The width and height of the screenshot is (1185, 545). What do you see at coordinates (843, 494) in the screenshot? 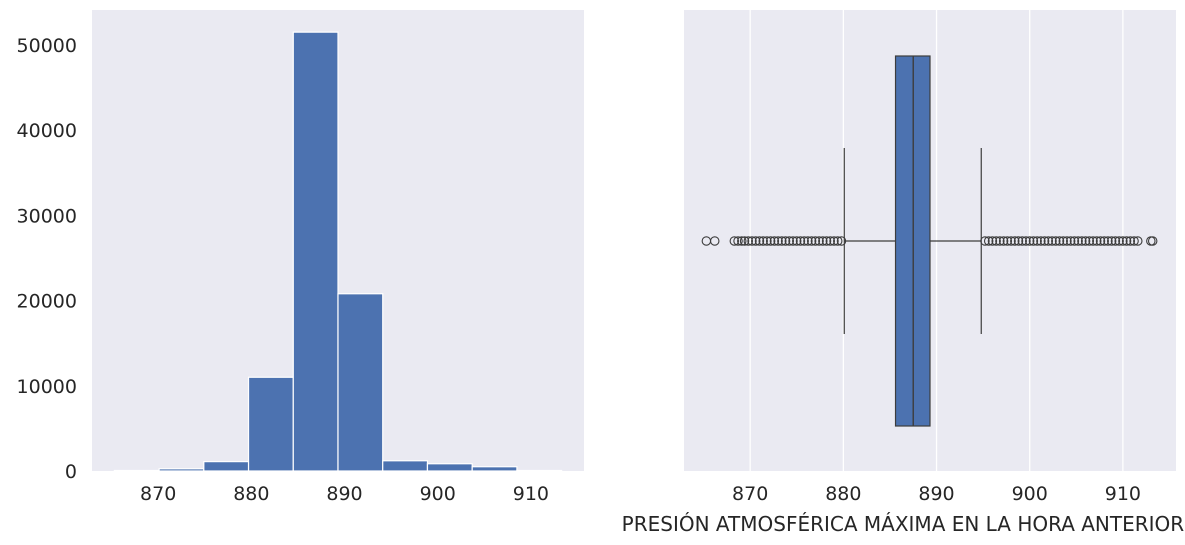
I see `boxplot-xtick-label: 880` at bounding box center [843, 494].